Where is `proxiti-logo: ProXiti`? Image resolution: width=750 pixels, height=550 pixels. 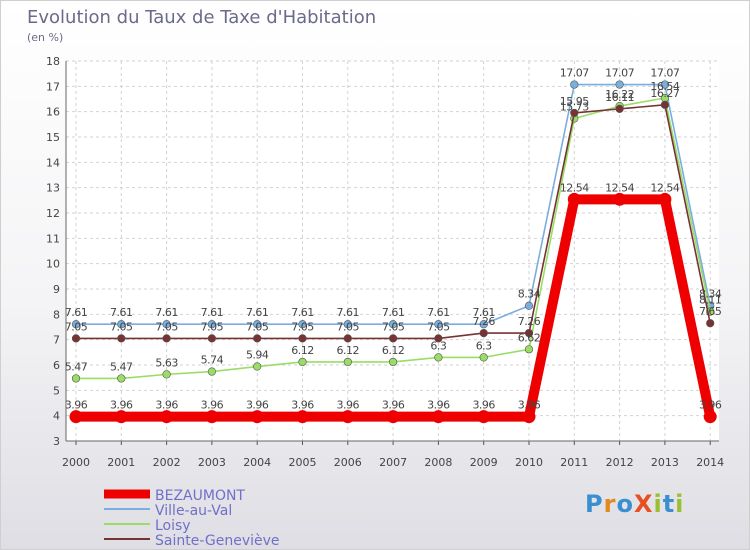
proxiti-logo: ProXiti is located at coordinates (634, 504).